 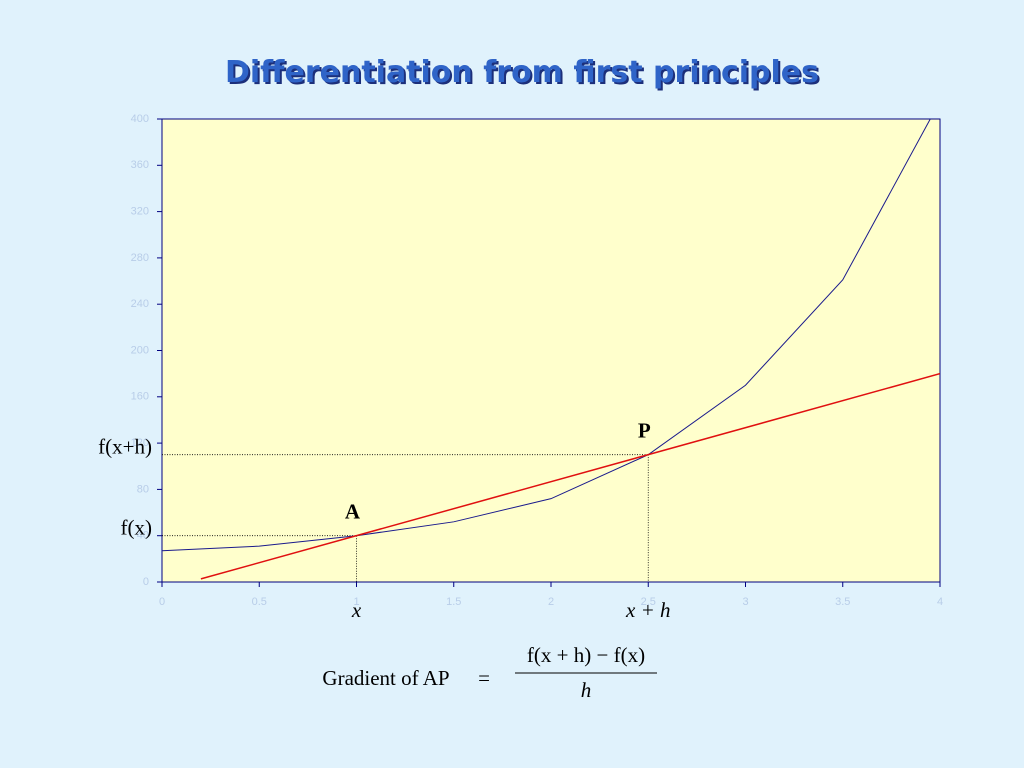 I want to click on title-shadow: Differentiation from first principles, so click(x=524, y=74).